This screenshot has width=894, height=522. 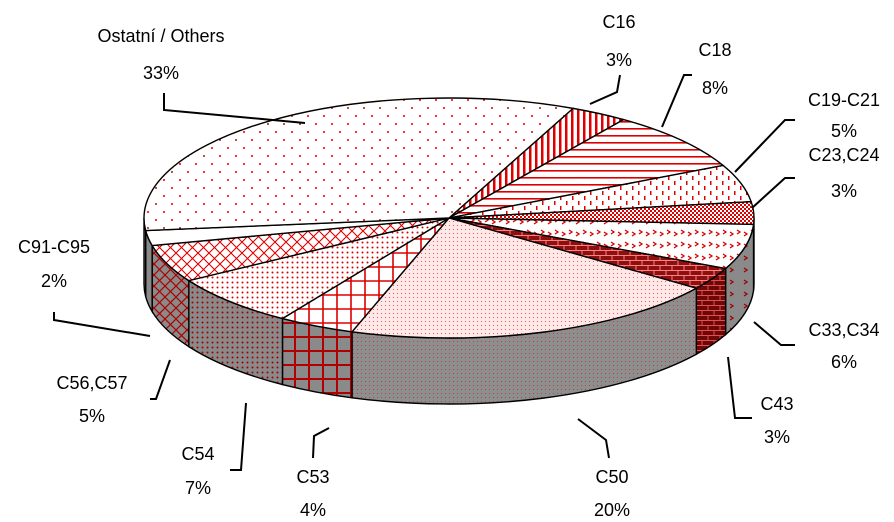 What do you see at coordinates (777, 437) in the screenshot?
I see `value-label-c43: 3%` at bounding box center [777, 437].